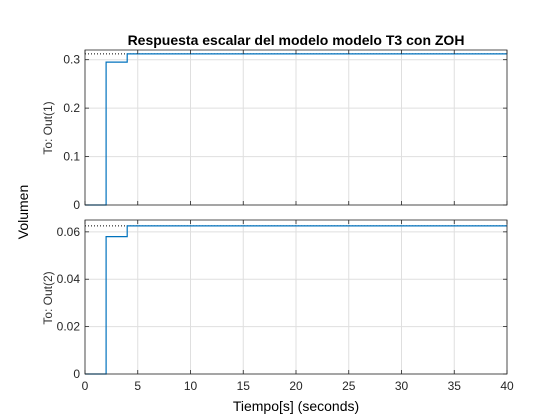 The image size is (560, 420). I want to click on xtick-label: 10, so click(191, 386).